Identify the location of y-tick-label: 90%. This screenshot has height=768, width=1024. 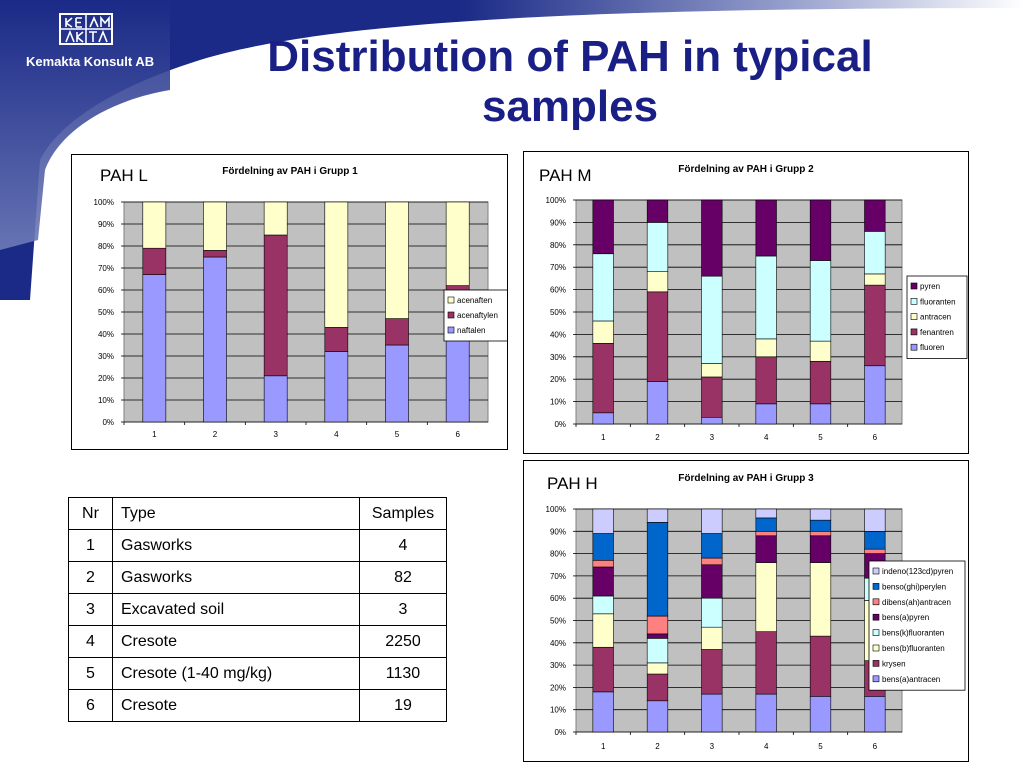
(558, 222).